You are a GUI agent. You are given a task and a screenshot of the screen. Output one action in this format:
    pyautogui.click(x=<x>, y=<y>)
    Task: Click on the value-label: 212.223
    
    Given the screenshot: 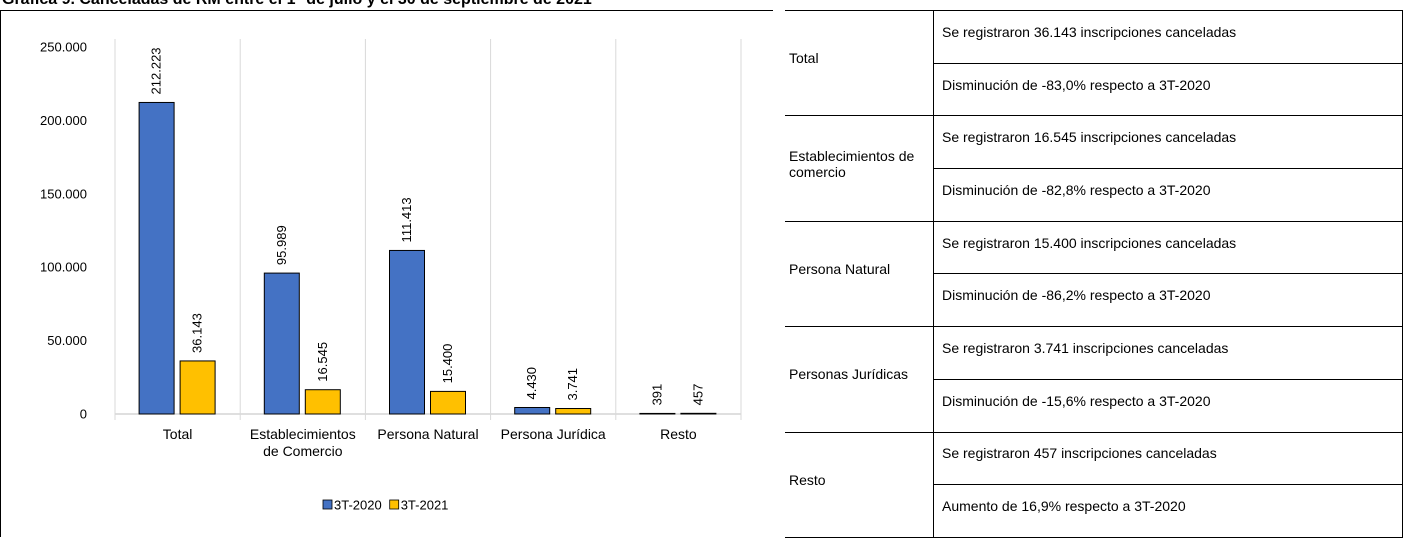 What is the action you would take?
    pyautogui.click(x=156, y=70)
    